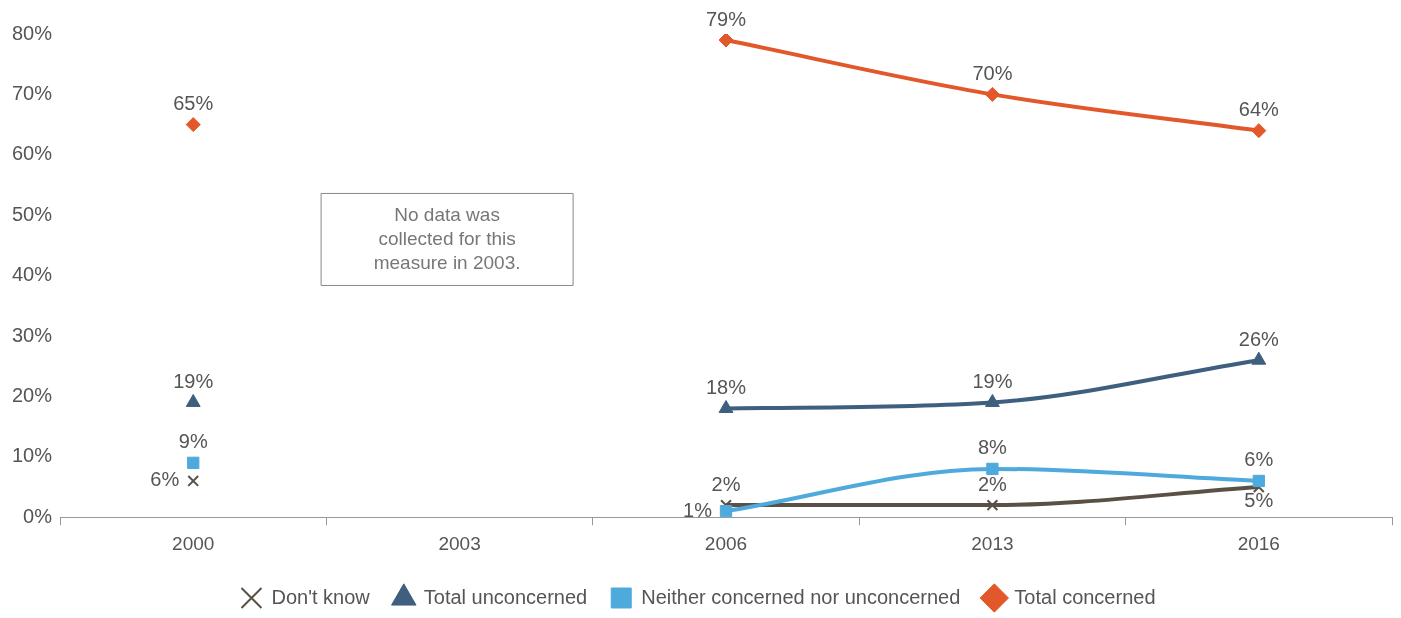 Image resolution: width=1401 pixels, height=618 pixels. Describe the element at coordinates (32, 213) in the screenshot. I see `y-tick-label: 50%` at that location.